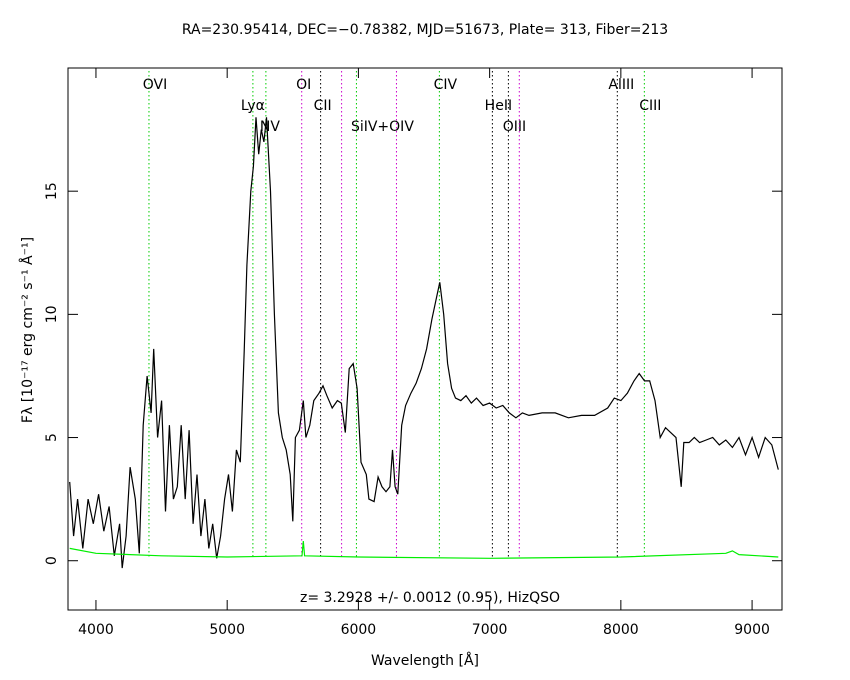 The height and width of the screenshot is (680, 850). Describe the element at coordinates (498, 106) in the screenshot. I see `spectral-line-label: HeII` at that location.